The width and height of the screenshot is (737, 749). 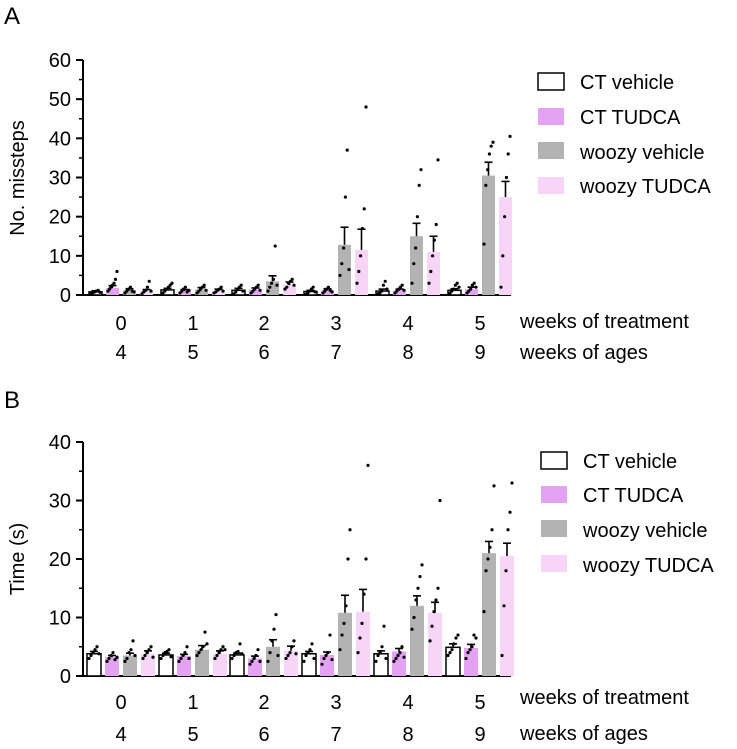 What do you see at coordinates (18, 178) in the screenshot?
I see `panel-a-y-axis-label: No. missteps` at bounding box center [18, 178].